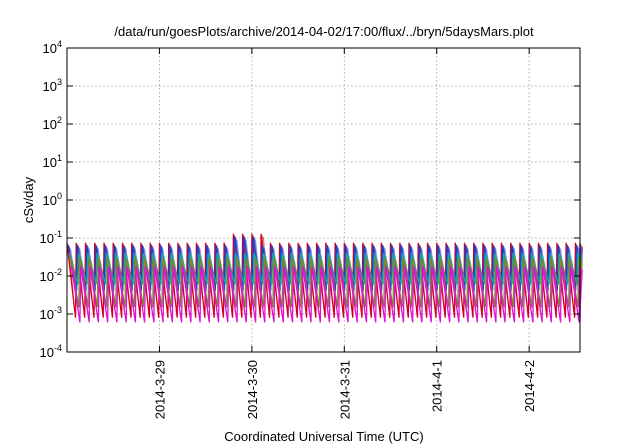  Describe the element at coordinates (52, 85) in the screenshot. I see `y-tick-label: 10³` at that location.